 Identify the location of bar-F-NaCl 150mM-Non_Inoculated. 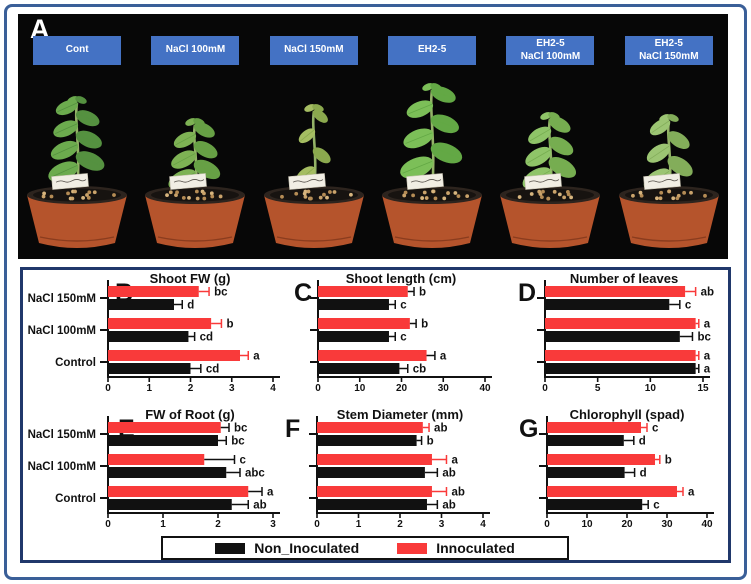
(367, 440).